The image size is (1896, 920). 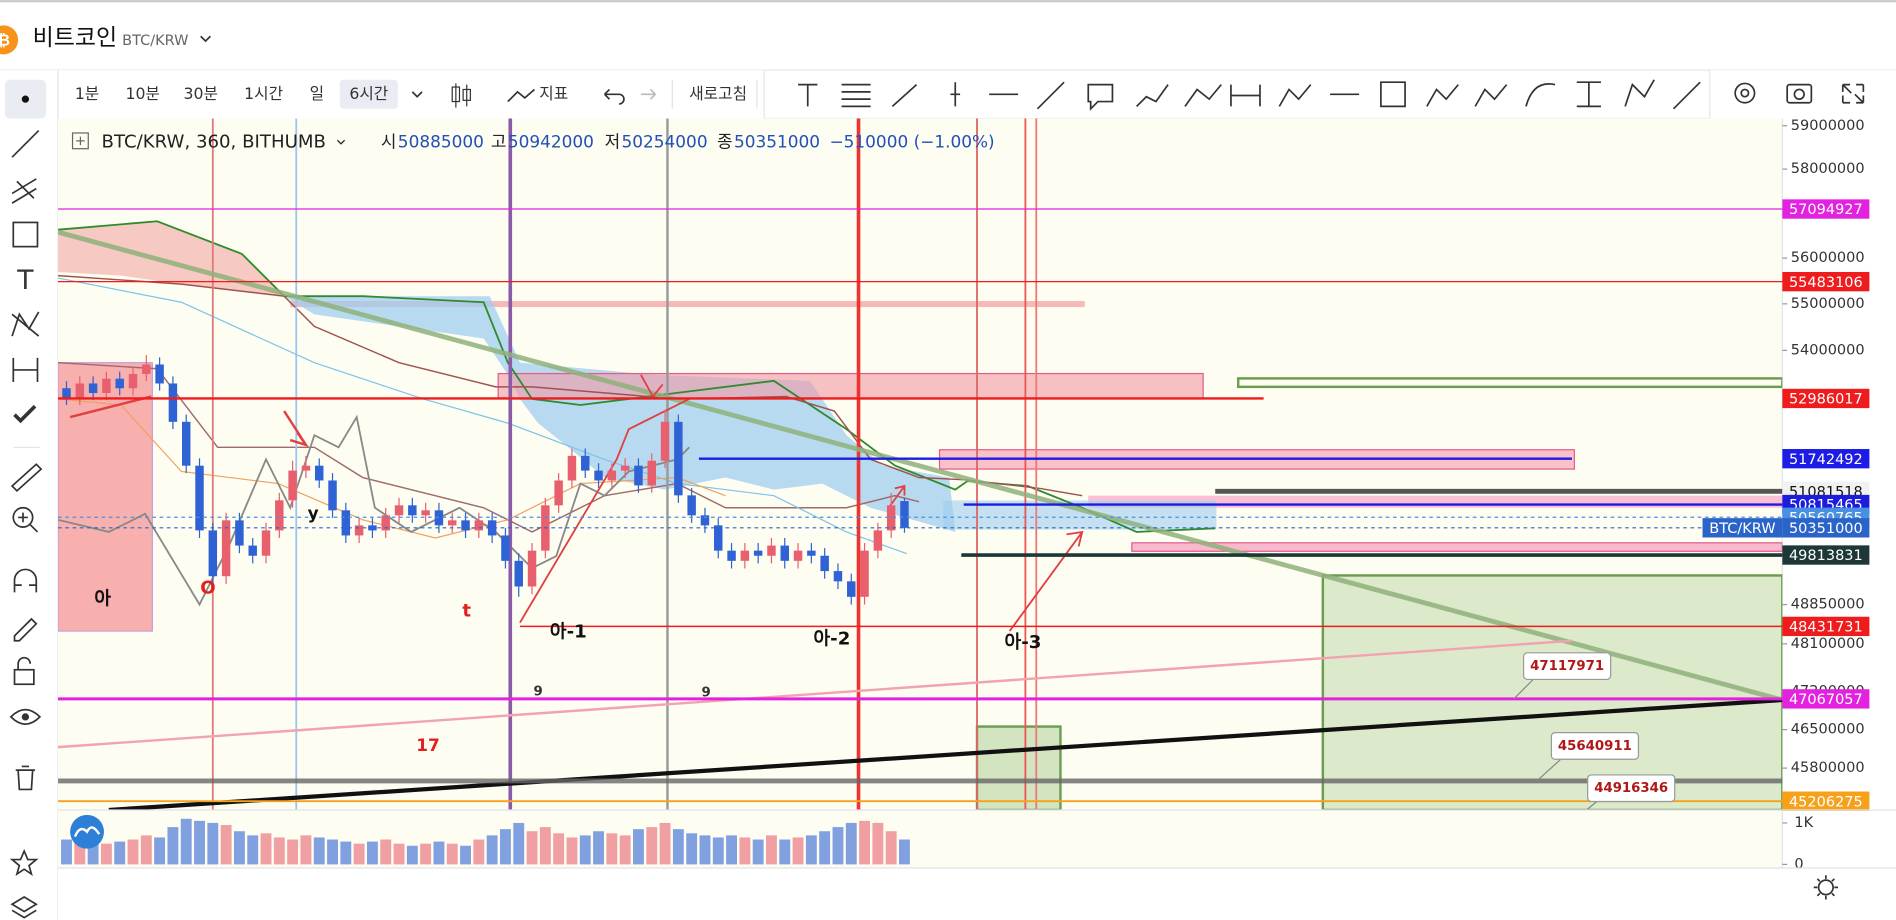 What do you see at coordinates (718, 93) in the screenshot?
I see `refresh-button: 새로고침` at bounding box center [718, 93].